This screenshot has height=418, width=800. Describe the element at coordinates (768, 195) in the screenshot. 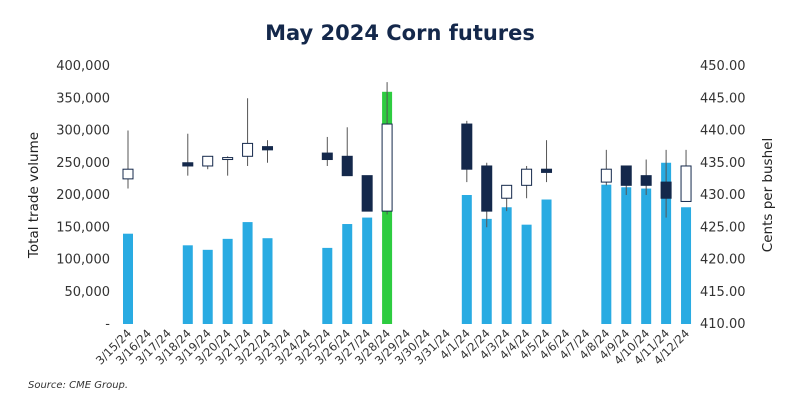

I see `y2-axis-label: Cents per bushel` at that location.